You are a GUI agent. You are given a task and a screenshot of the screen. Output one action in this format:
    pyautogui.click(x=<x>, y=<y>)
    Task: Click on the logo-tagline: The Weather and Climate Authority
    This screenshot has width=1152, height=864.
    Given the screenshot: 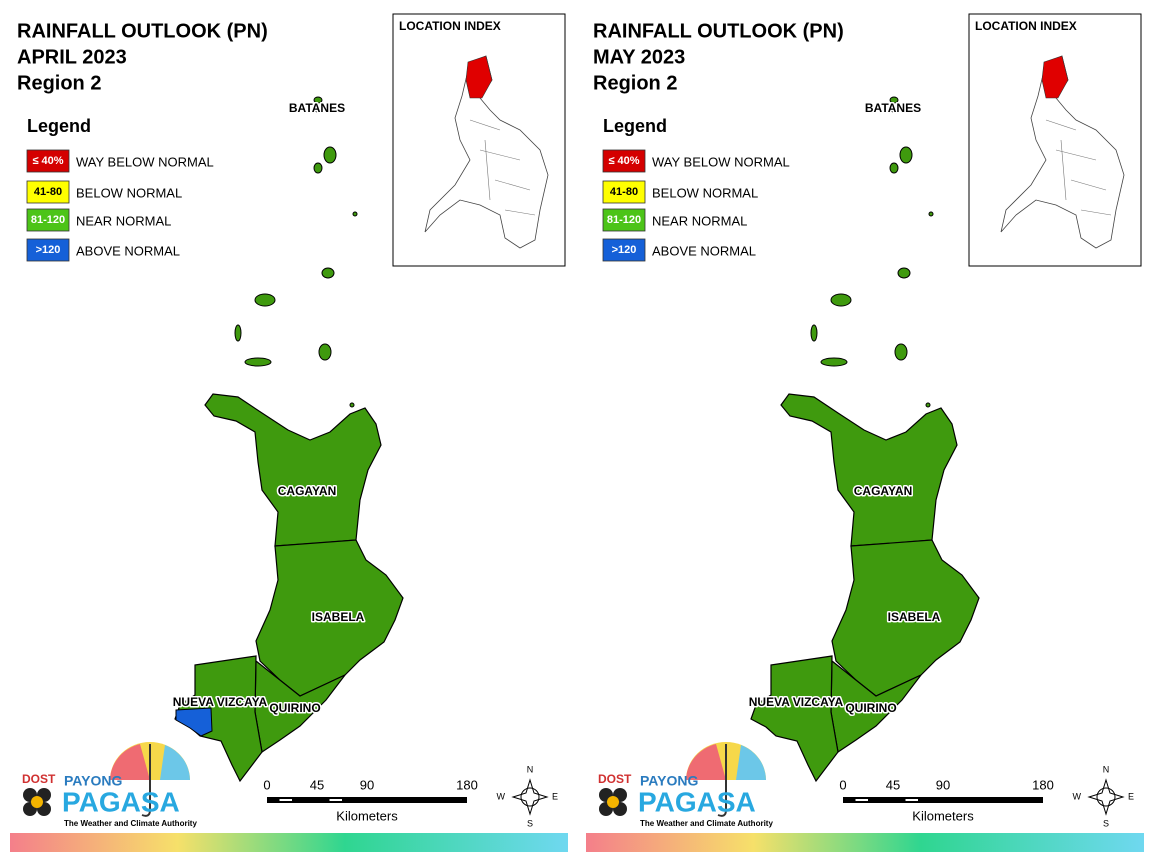 What is the action you would take?
    pyautogui.click(x=130, y=823)
    